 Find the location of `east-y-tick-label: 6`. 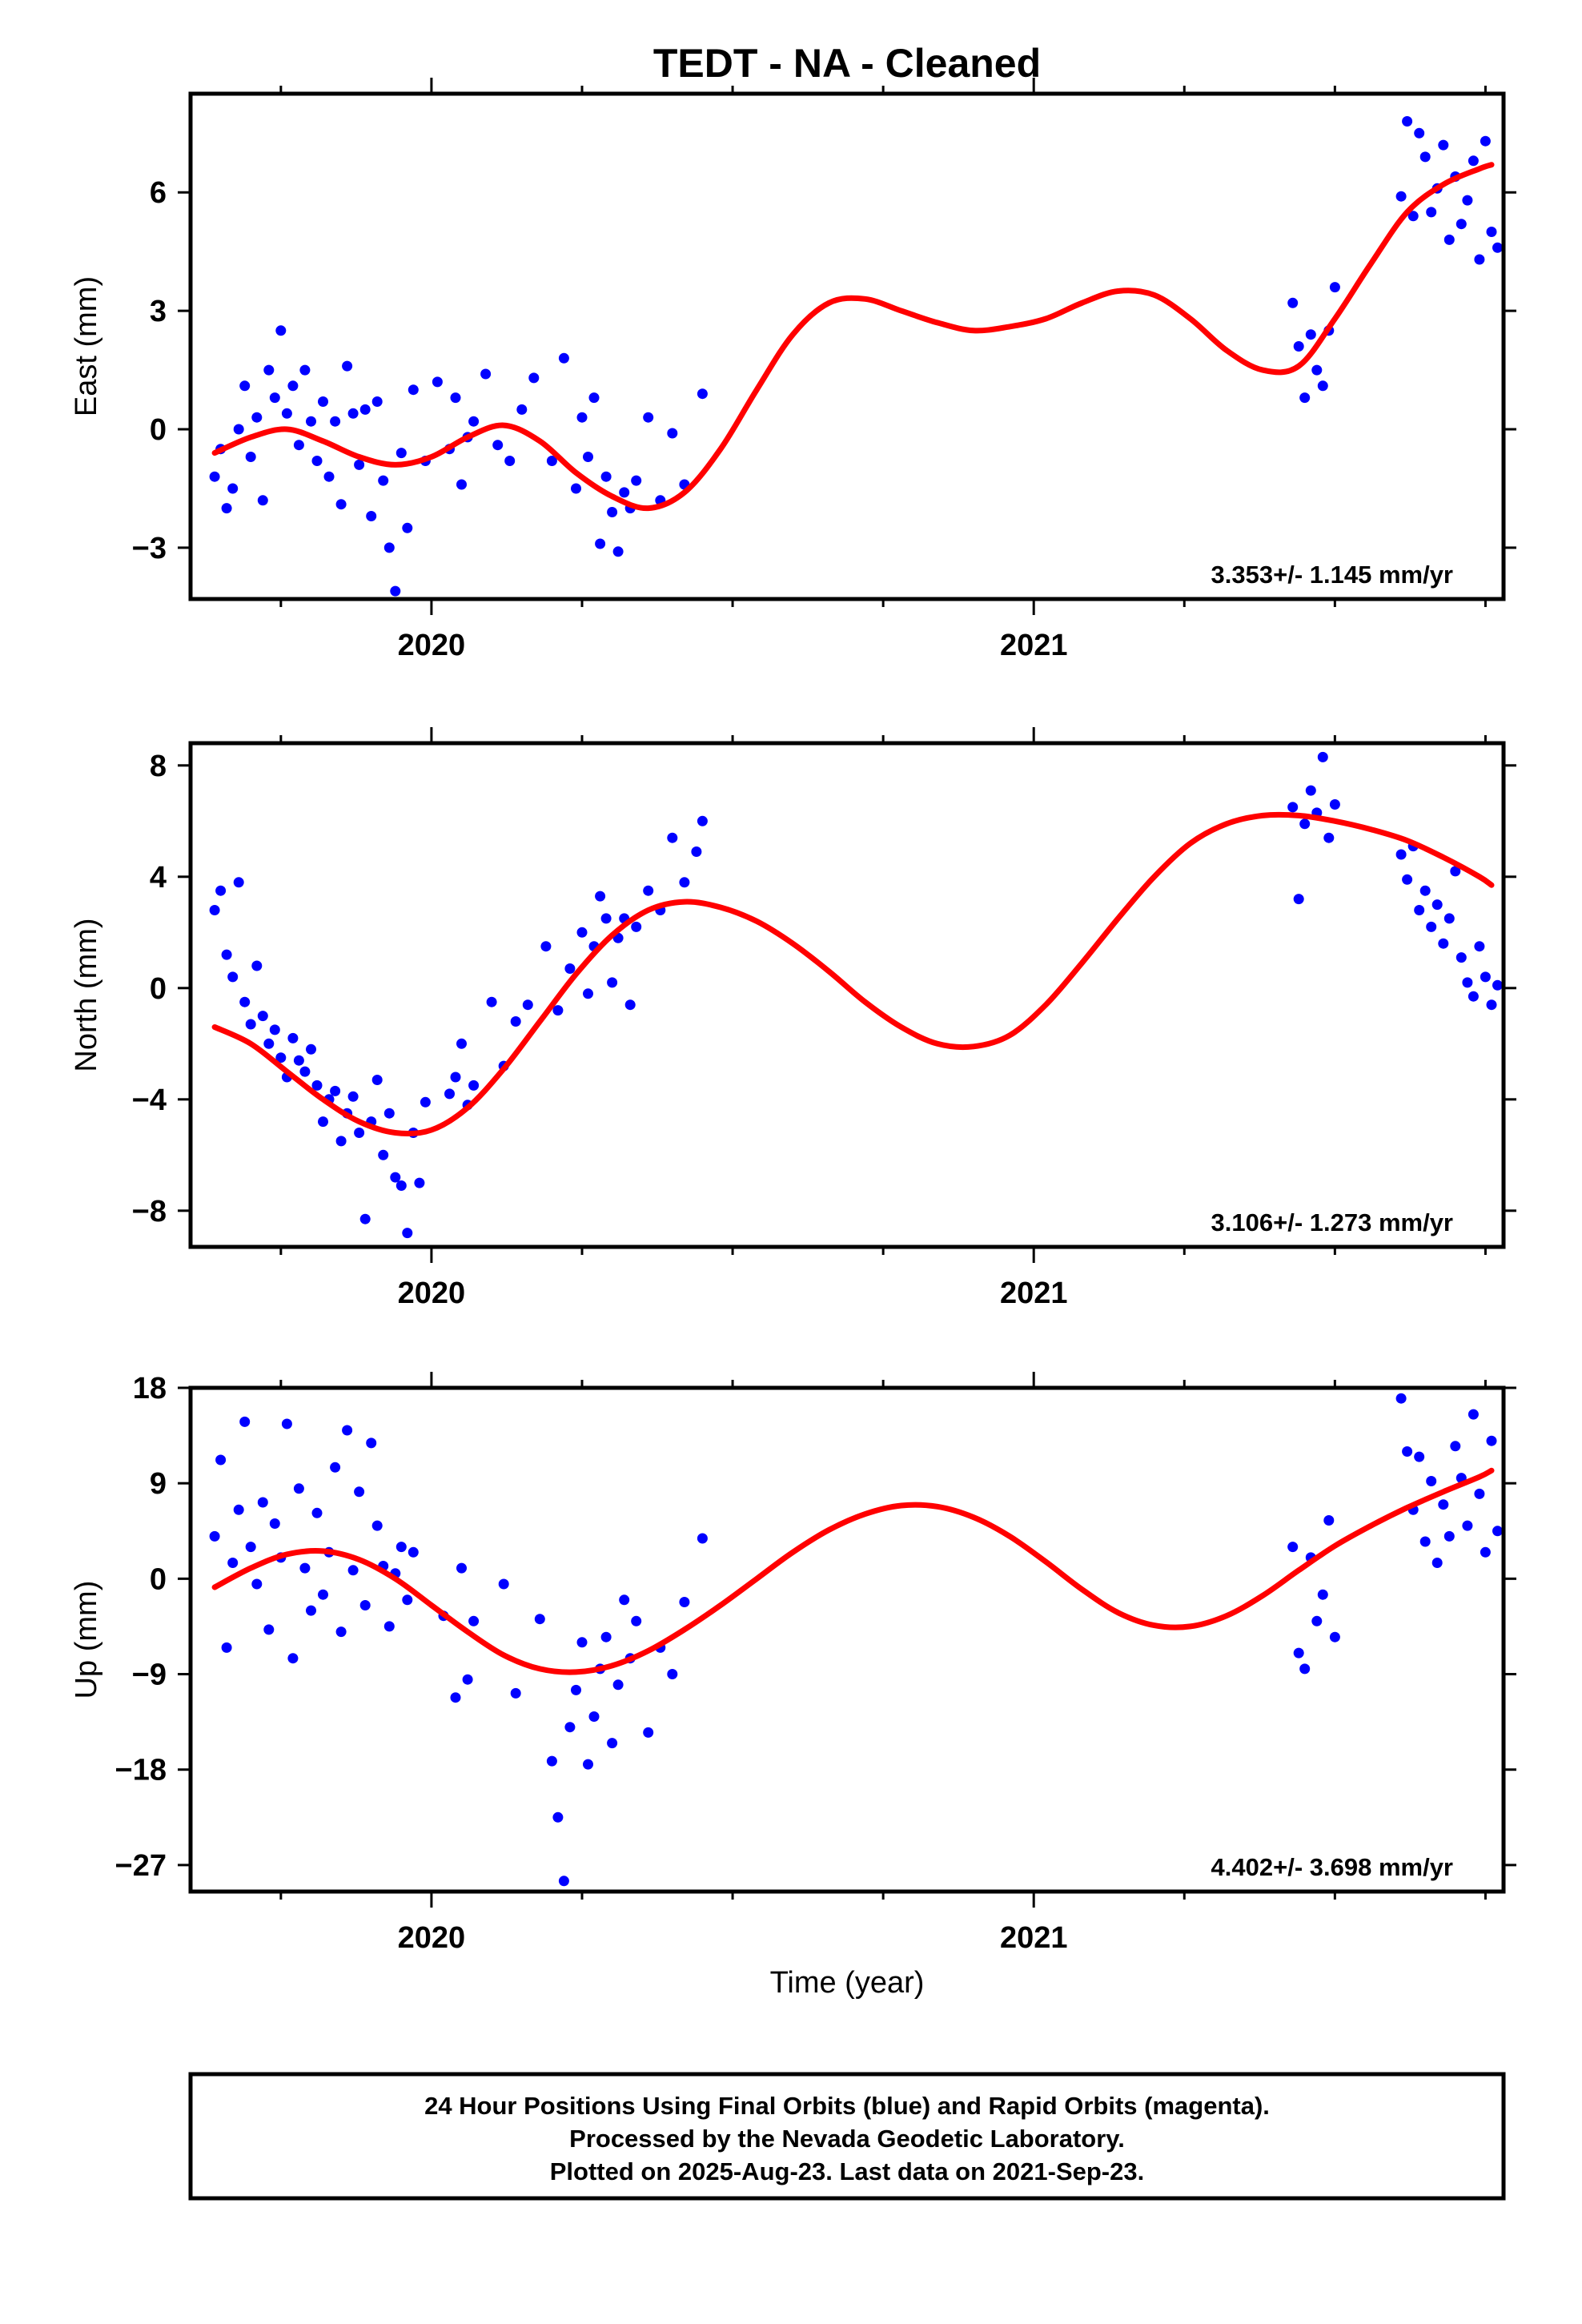

east-y-tick-label: 6 is located at coordinates (158, 193).